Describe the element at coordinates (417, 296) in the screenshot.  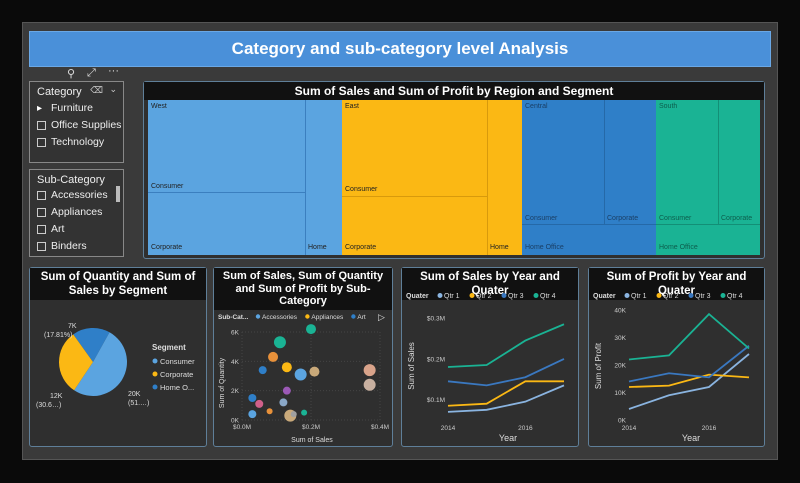
I see `sales-legend-title: Quater` at that location.